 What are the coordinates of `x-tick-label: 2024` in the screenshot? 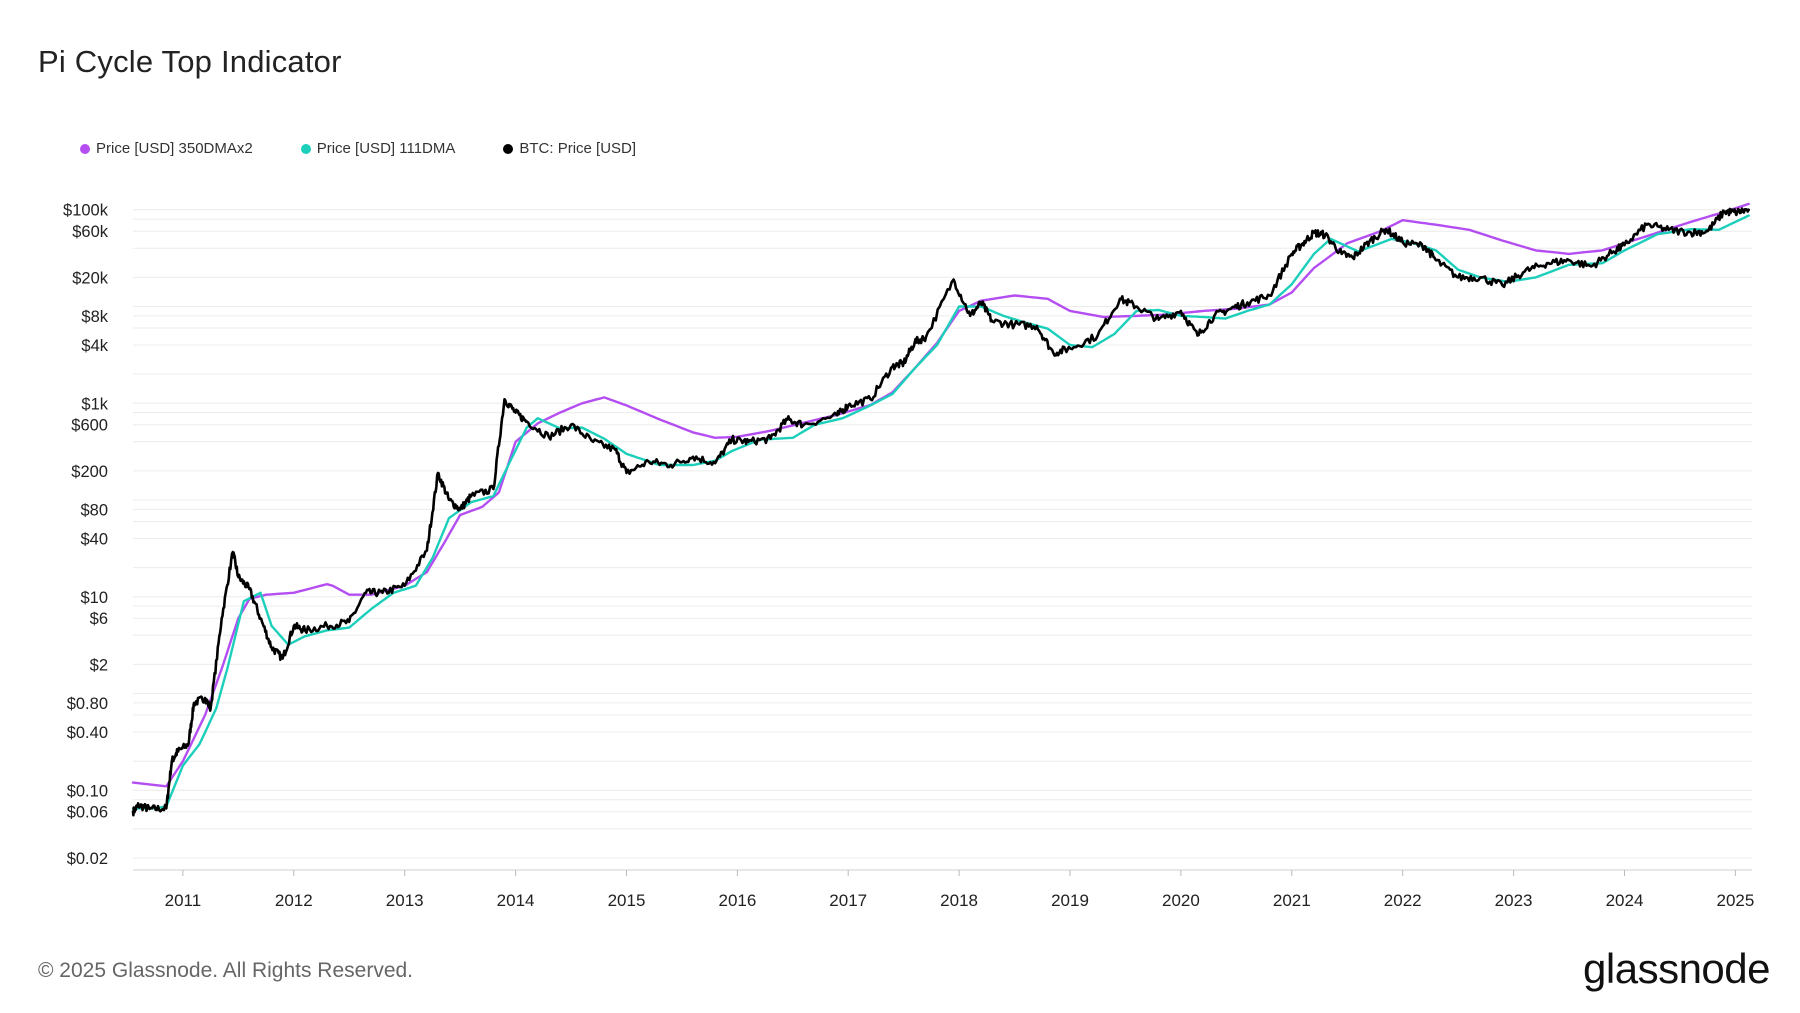 It's located at (1625, 900).